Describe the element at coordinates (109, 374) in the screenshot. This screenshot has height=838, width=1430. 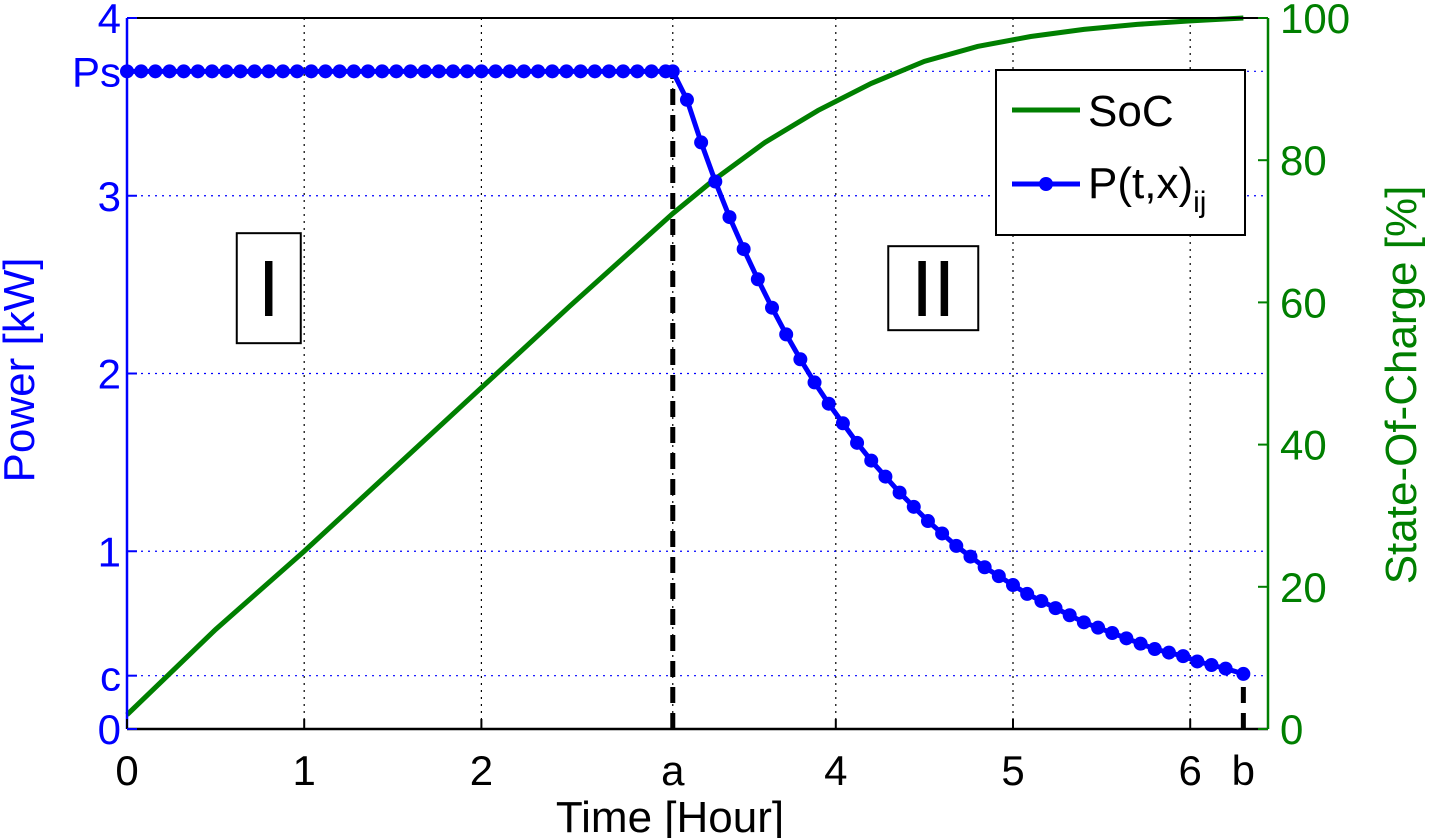
I see `y-tick-label-left: 2` at that location.